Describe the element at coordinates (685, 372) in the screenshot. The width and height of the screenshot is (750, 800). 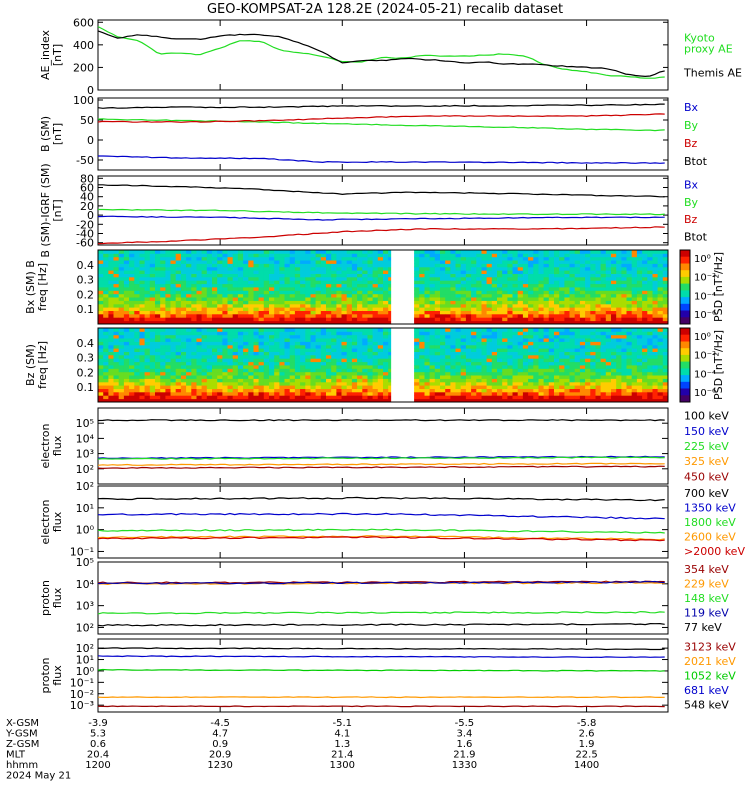
I see `colorbar-segment` at that location.